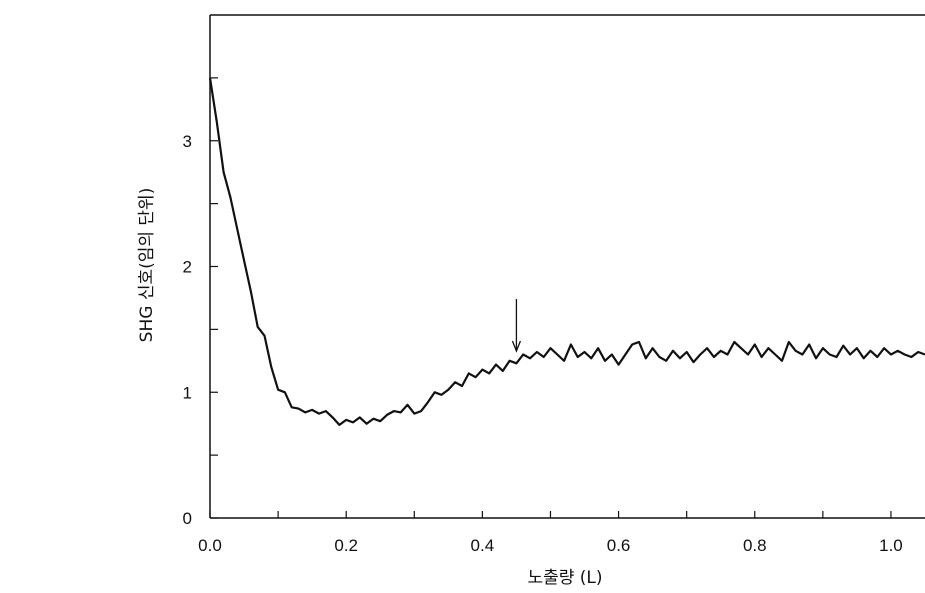  What do you see at coordinates (200, 302) in the screenshot?
I see `y-axis: 0 1 2 3` at bounding box center [200, 302].